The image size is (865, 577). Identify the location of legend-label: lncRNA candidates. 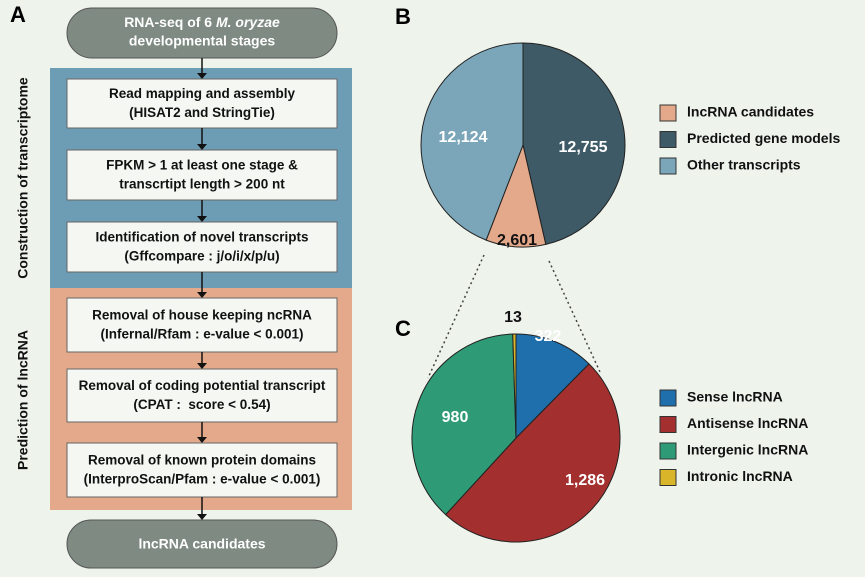
(750, 112).